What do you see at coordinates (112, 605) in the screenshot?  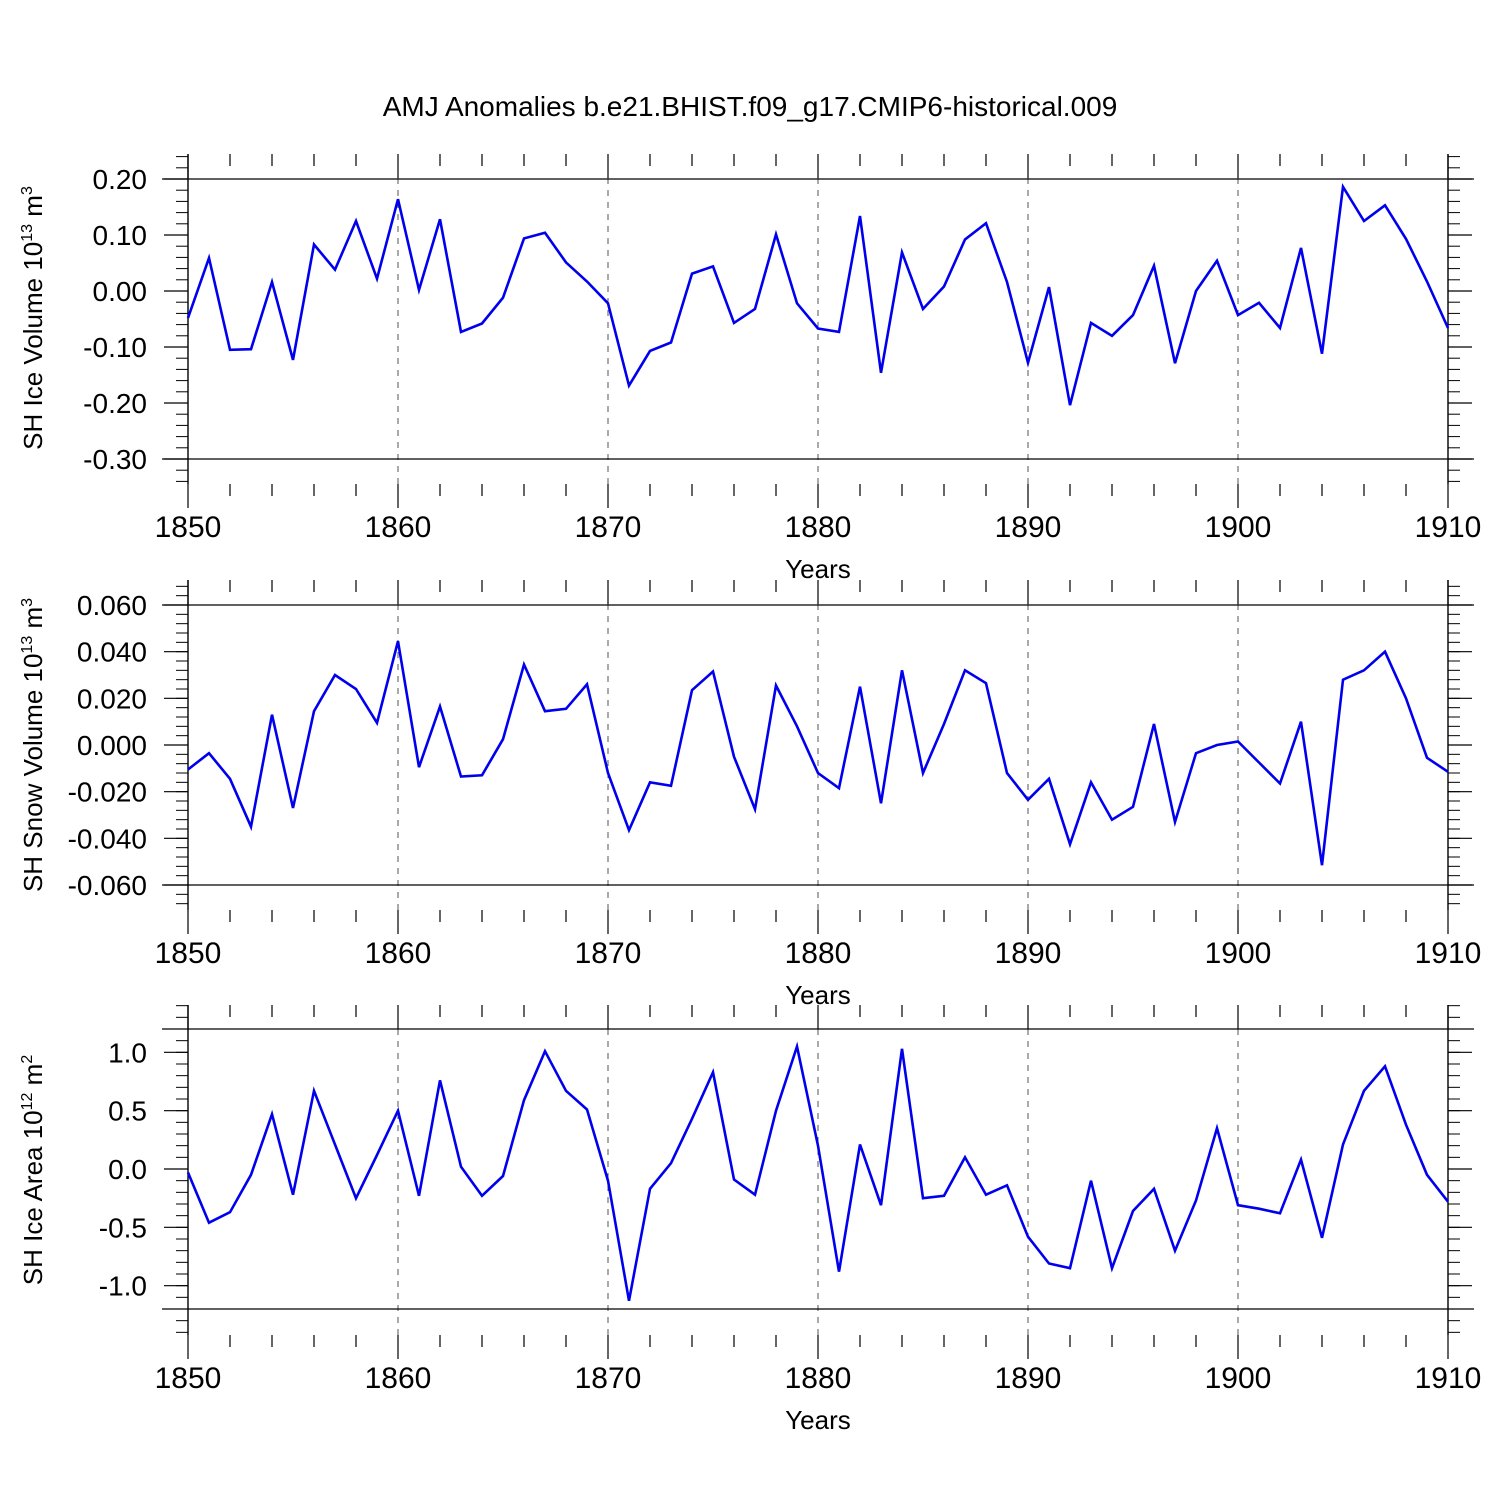 I see `snow-volume-ytick-label: 0.060` at bounding box center [112, 605].